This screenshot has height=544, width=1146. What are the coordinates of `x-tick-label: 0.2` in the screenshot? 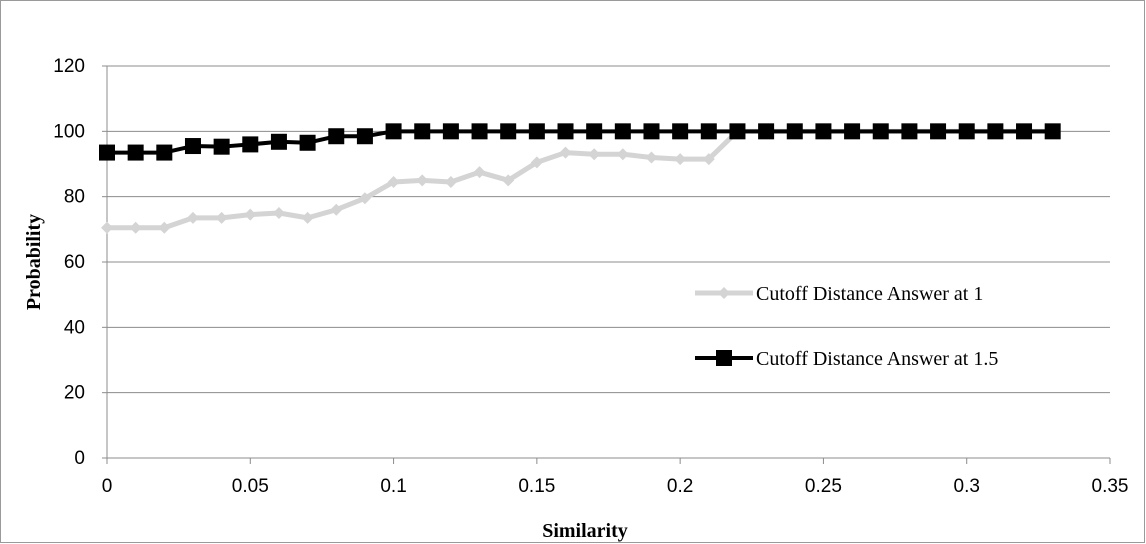 It's located at (680, 486).